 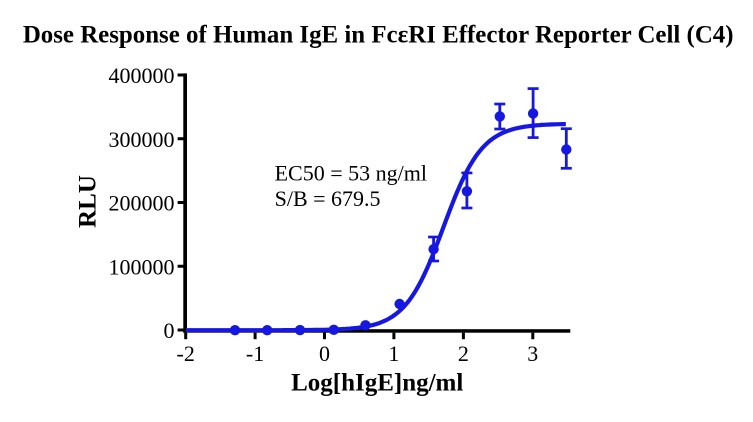 I want to click on svg-text: 1, so click(x=393, y=353).